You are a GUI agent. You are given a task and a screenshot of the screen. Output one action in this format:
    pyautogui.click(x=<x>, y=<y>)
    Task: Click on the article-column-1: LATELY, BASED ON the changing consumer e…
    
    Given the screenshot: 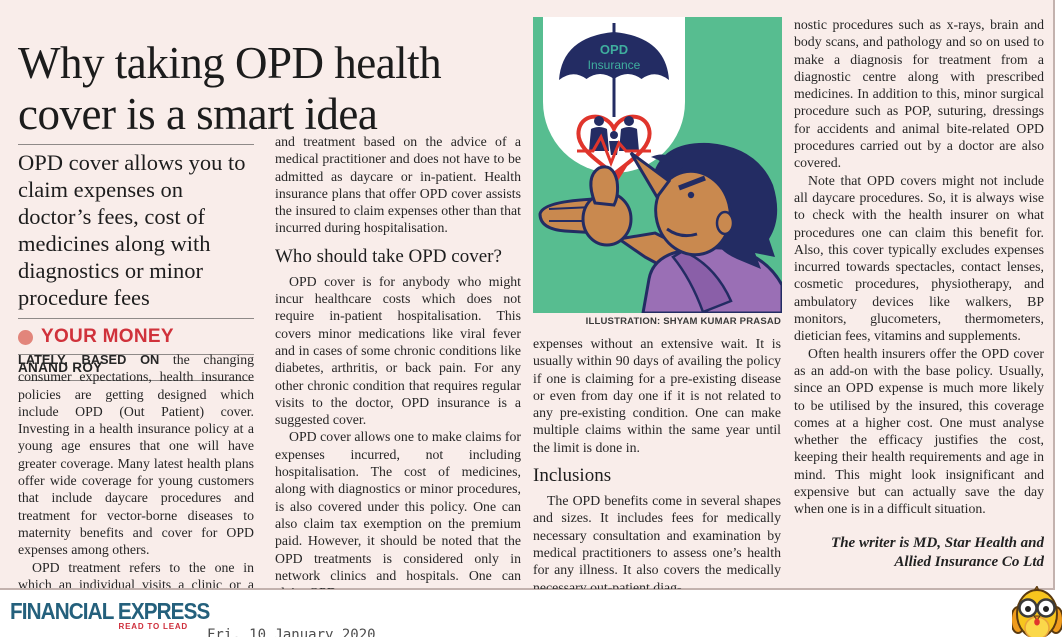 What is the action you would take?
    pyautogui.click(x=136, y=469)
    